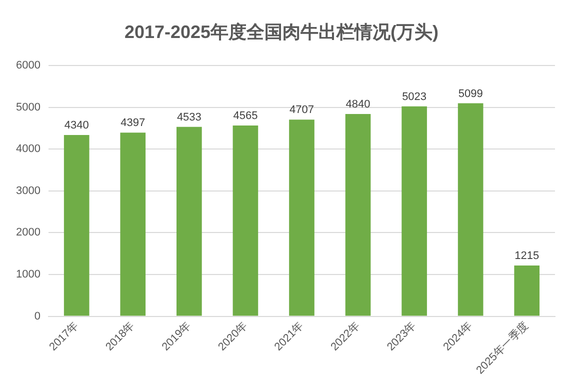  What do you see at coordinates (28, 190) in the screenshot?
I see `y-tick-label: 3000` at bounding box center [28, 190].